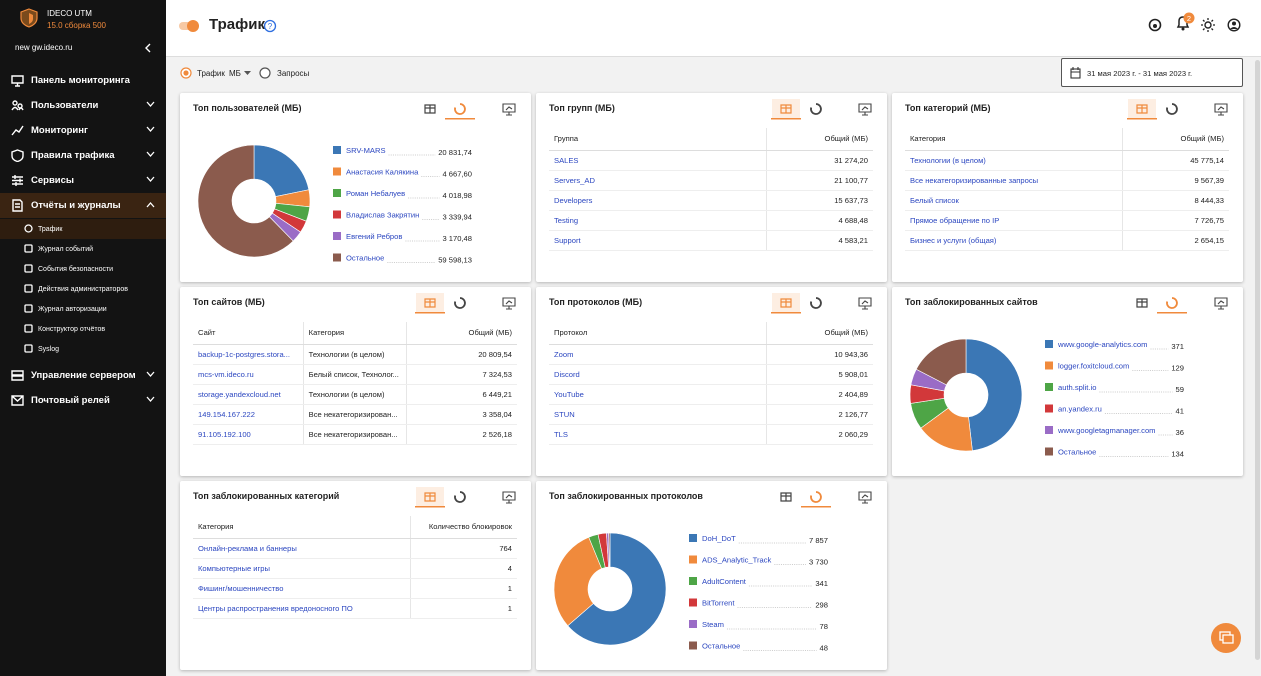  Describe the element at coordinates (83, 205) in the screenshot. I see `menu-item: Отчёты и журналы` at that location.